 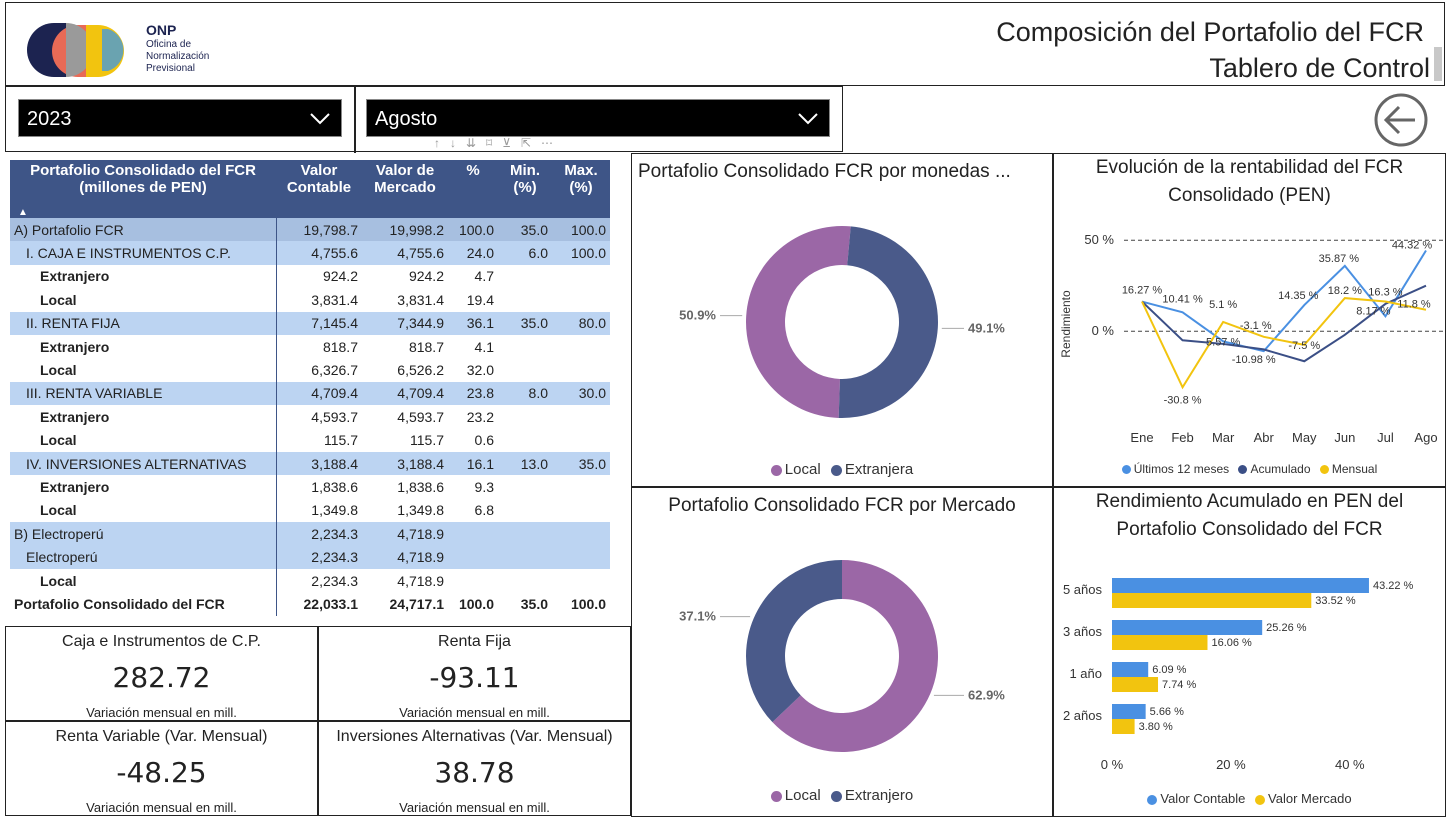 I want to click on table-cell: 924.2, so click(x=340, y=276).